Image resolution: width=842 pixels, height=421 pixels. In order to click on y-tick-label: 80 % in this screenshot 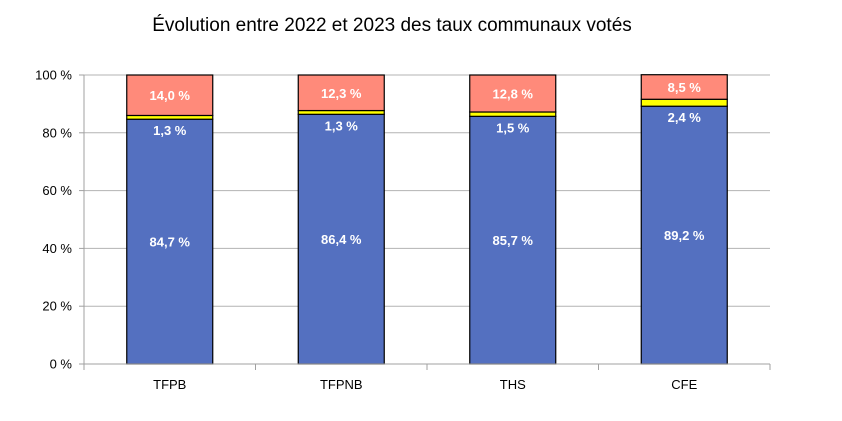, I will do `click(57, 132)`.